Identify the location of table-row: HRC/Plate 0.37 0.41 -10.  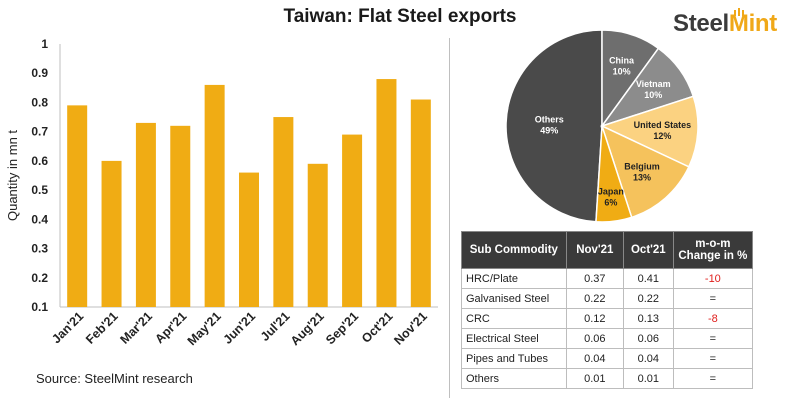
(607, 278).